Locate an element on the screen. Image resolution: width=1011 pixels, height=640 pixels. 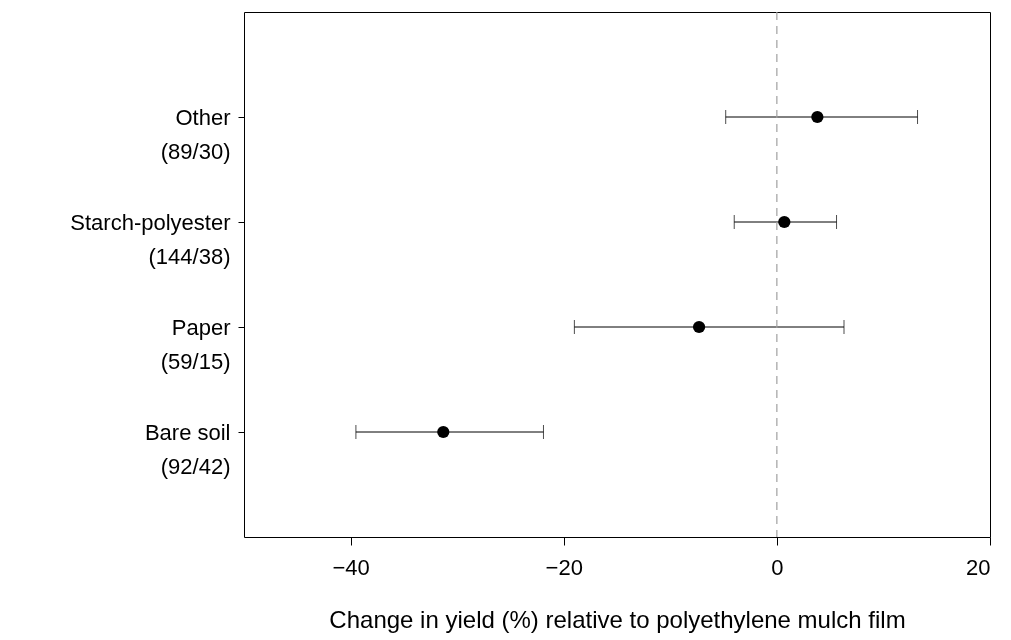
x-tick-label: −40 is located at coordinates (351, 567).